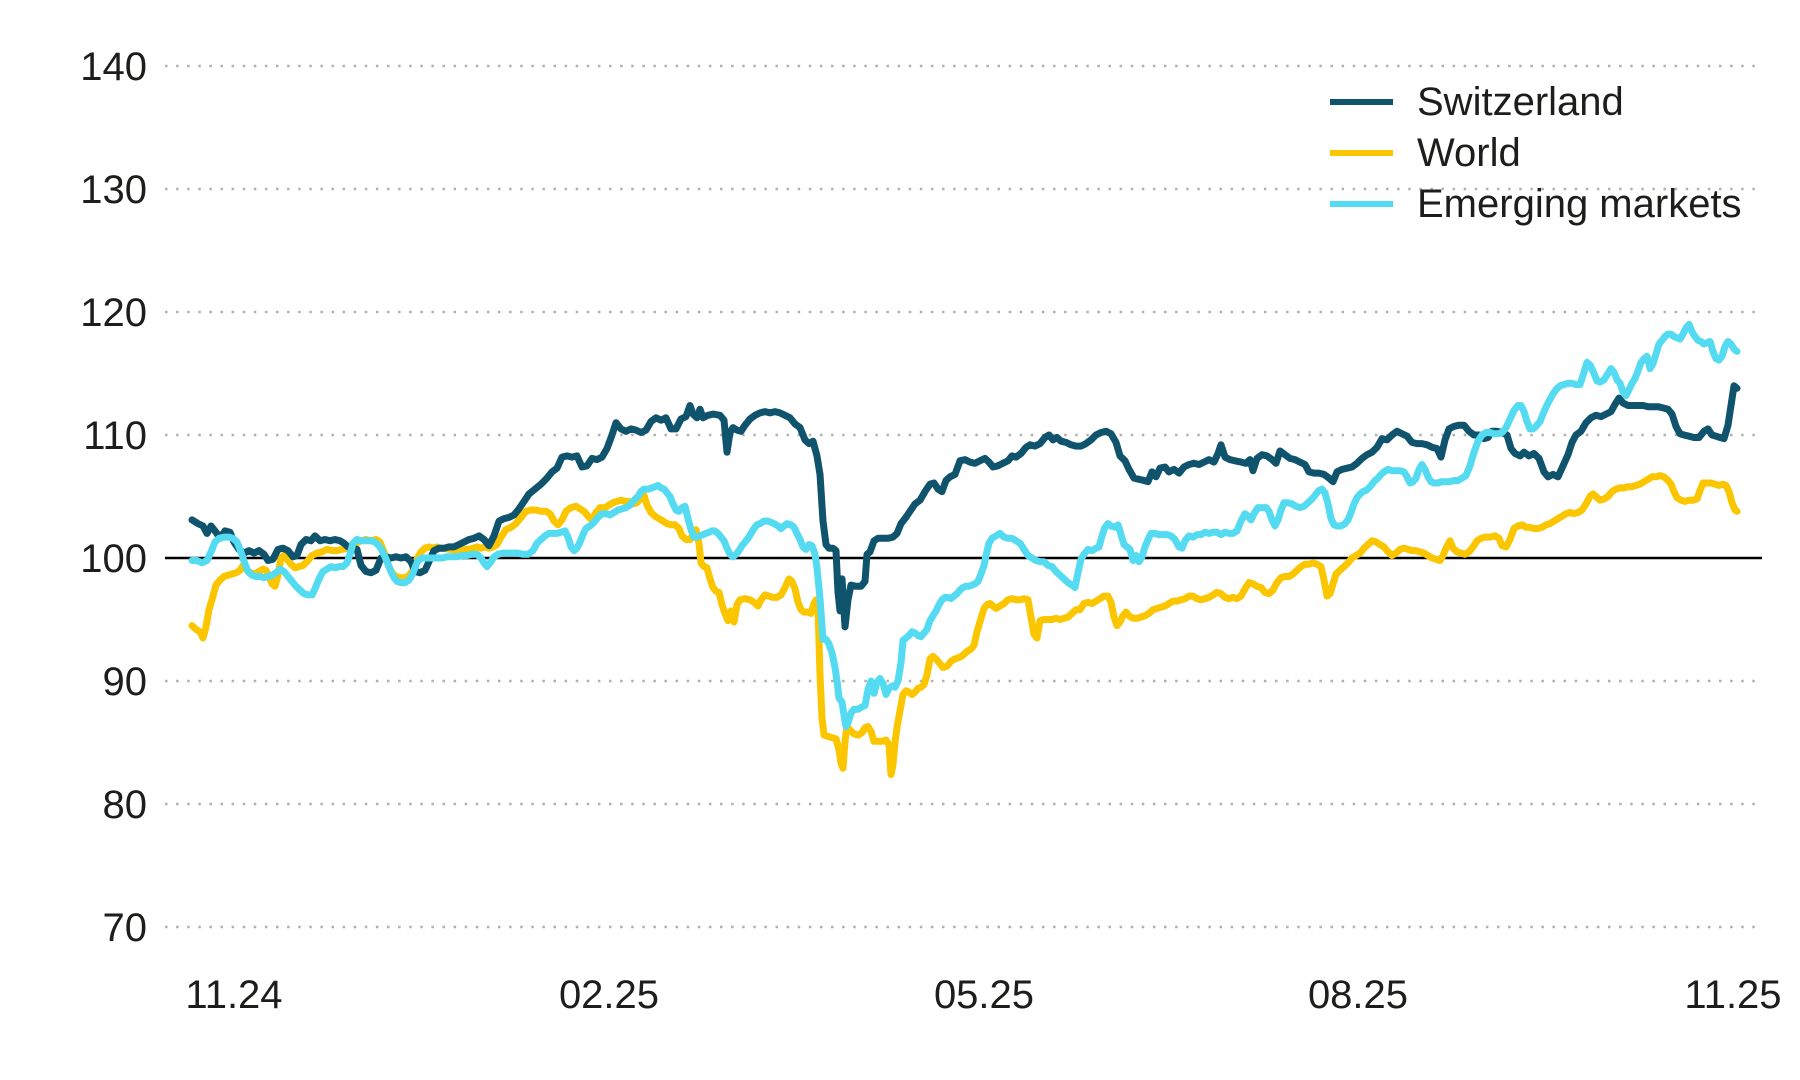  Describe the element at coordinates (1469, 152) in the screenshot. I see `legend-label-world: World` at that location.